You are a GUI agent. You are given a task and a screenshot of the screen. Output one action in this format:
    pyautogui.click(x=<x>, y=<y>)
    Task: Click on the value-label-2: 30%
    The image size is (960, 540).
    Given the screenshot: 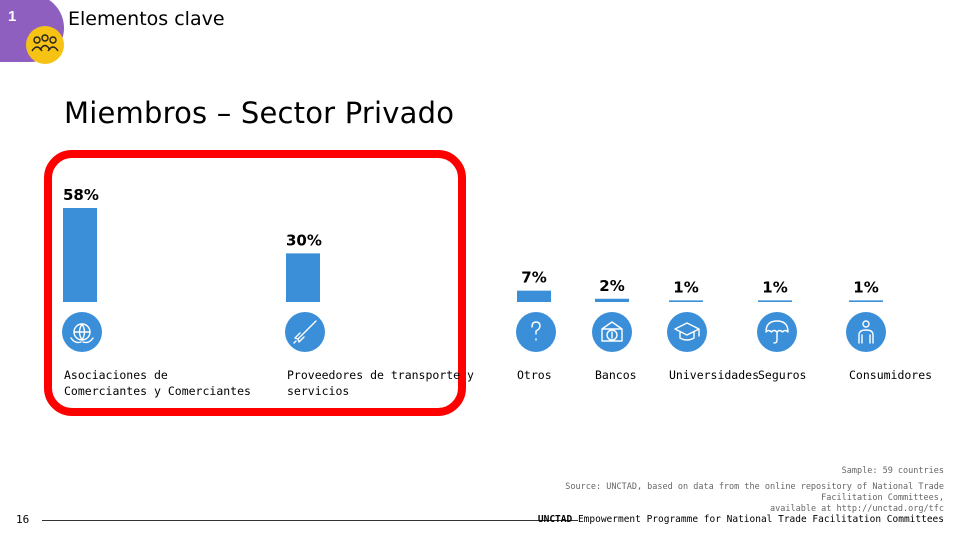 What is the action you would take?
    pyautogui.click(x=304, y=240)
    